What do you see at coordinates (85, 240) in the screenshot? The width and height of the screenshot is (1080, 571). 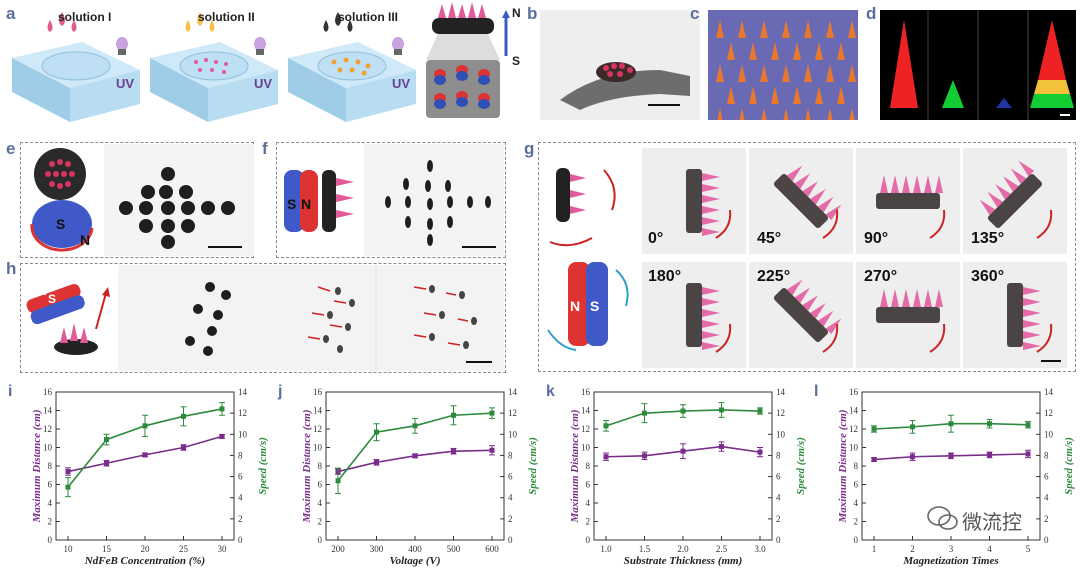 I see `magnet-n-label-e: N` at bounding box center [85, 240].